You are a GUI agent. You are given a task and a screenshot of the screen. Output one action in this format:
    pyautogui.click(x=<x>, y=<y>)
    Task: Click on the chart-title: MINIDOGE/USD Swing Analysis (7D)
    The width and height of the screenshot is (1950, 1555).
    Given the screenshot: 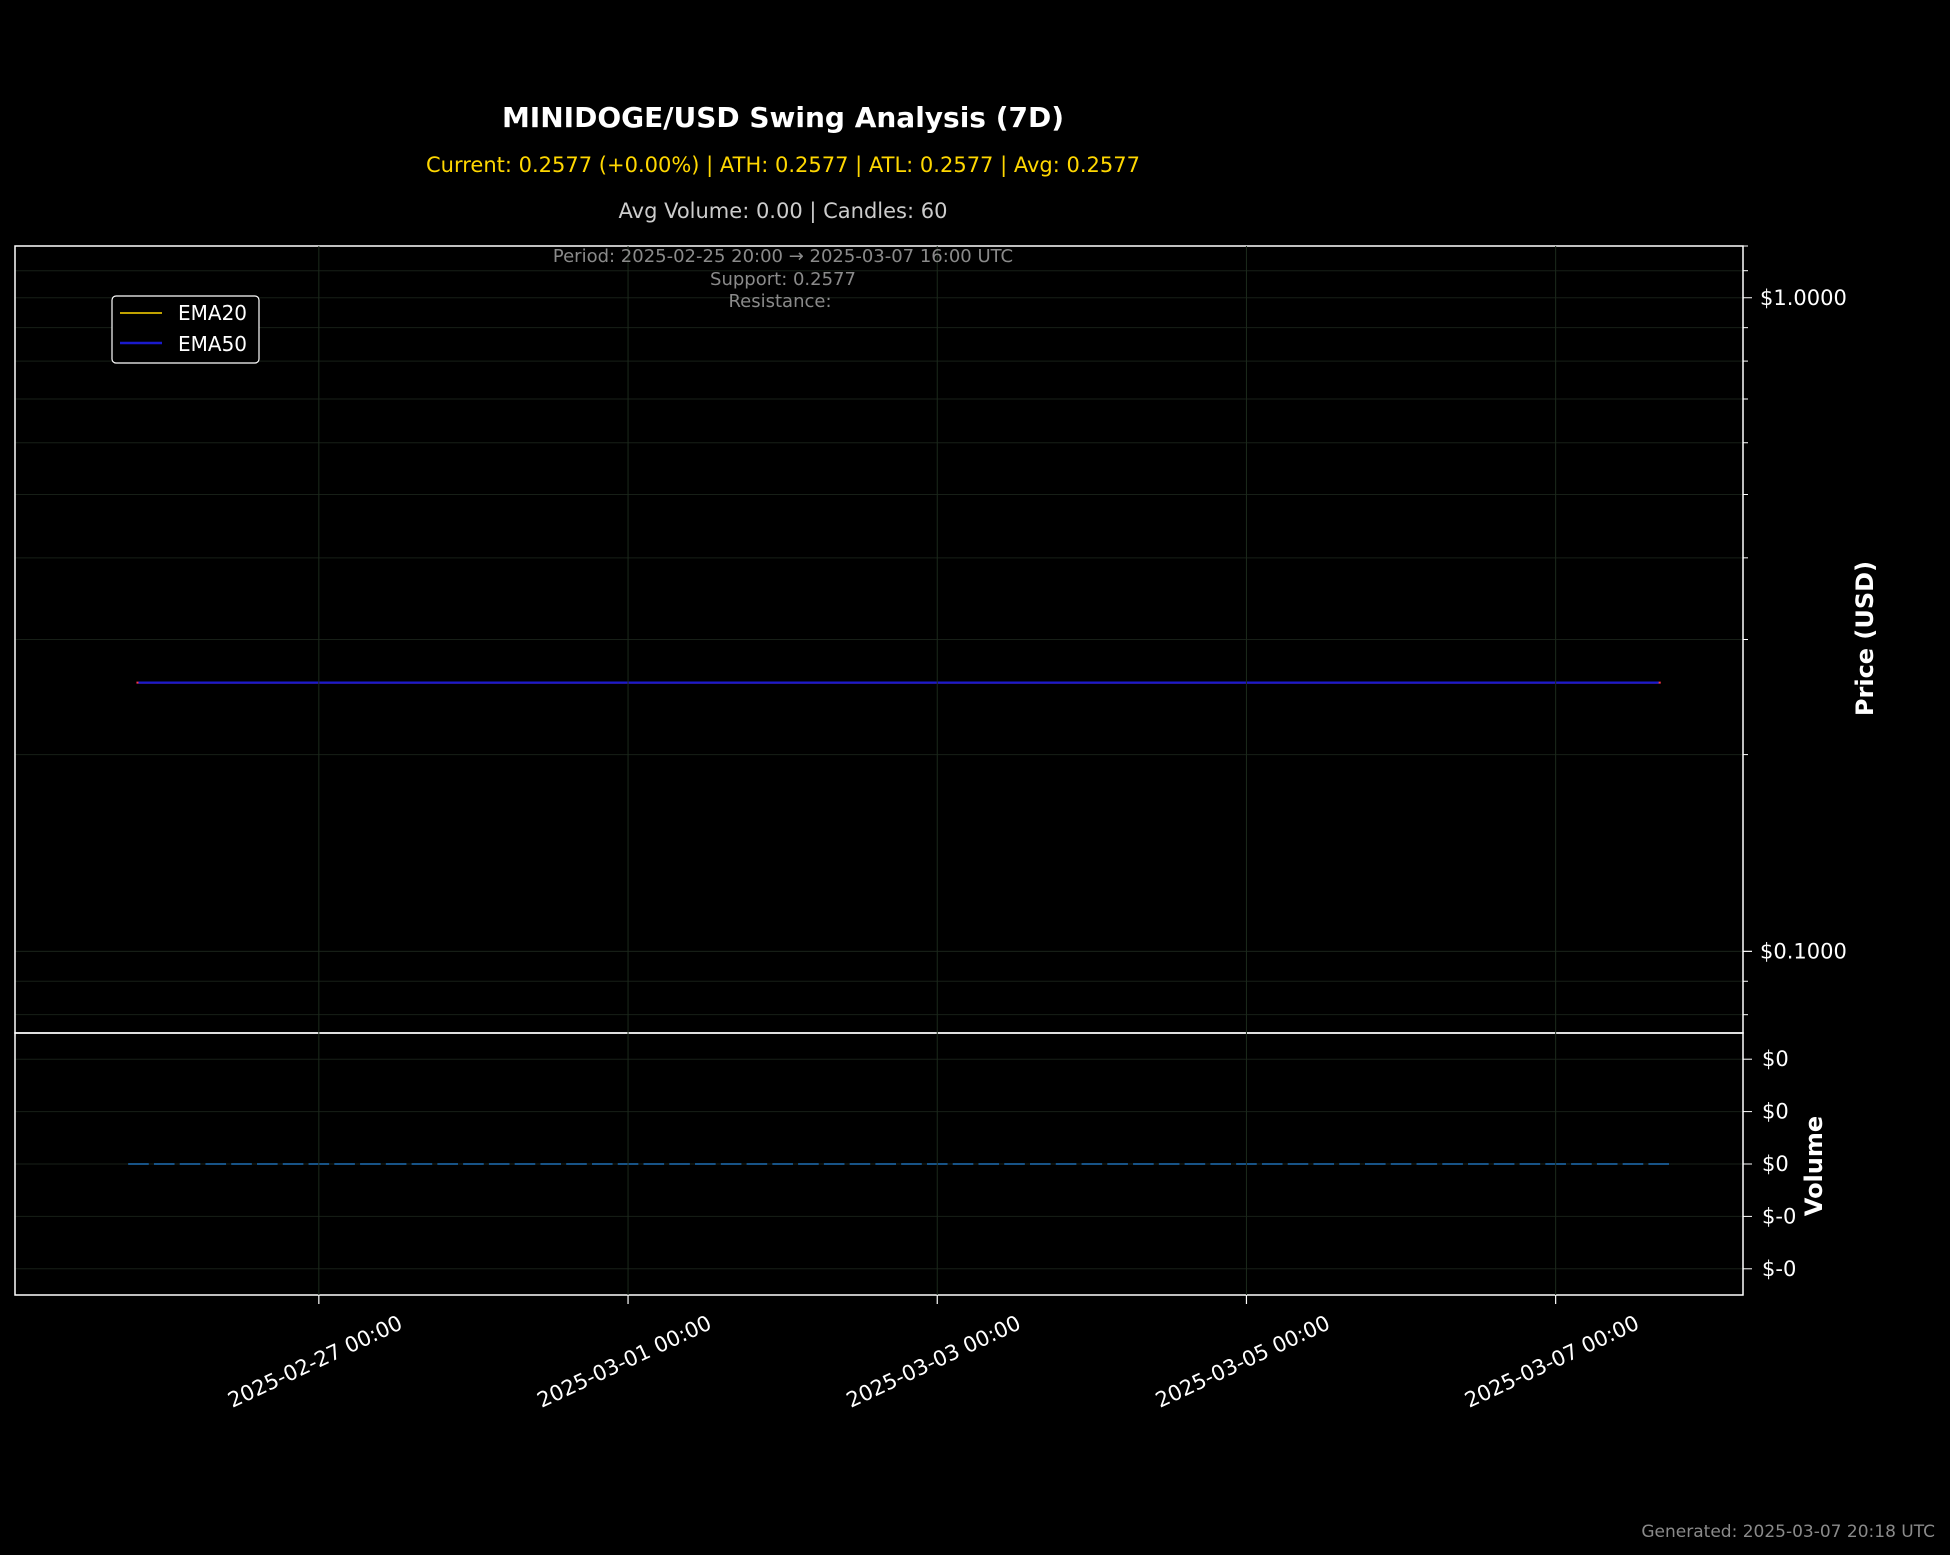 What is the action you would take?
    pyautogui.click(x=783, y=117)
    